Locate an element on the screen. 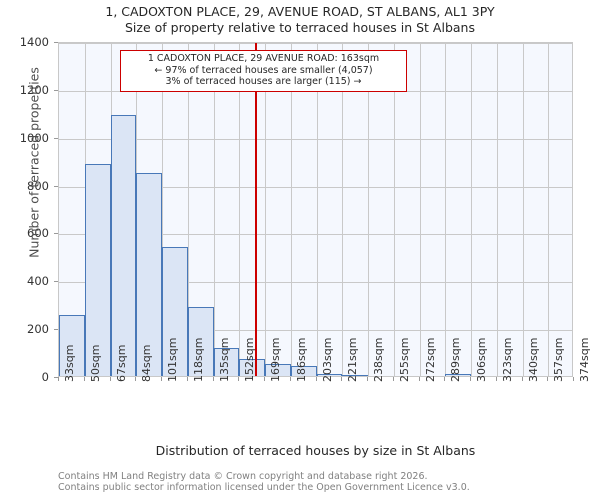  x-axis-tick-label: 323sqm is located at coordinates (507, 359).